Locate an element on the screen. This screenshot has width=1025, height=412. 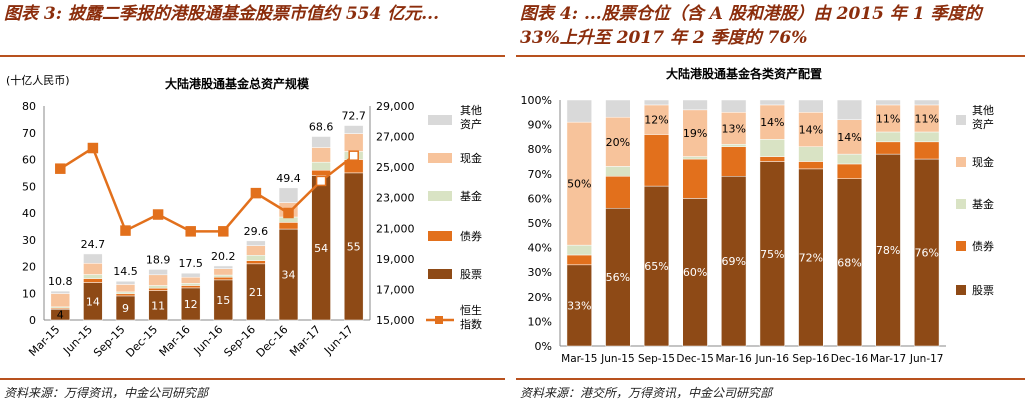
left-legend-label-line1: 其他 is located at coordinates (471, 110).